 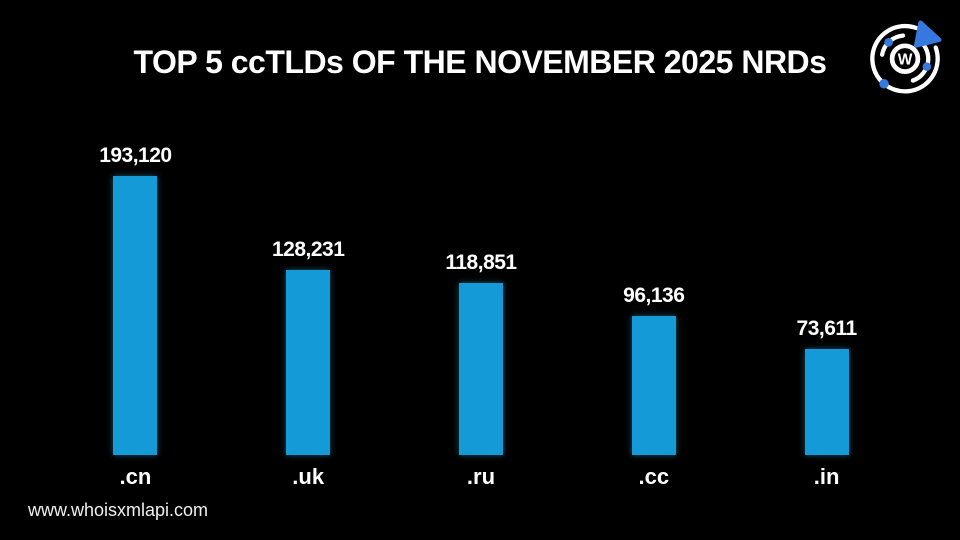 What do you see at coordinates (826, 476) in the screenshot?
I see `category-label-in: .in` at bounding box center [826, 476].